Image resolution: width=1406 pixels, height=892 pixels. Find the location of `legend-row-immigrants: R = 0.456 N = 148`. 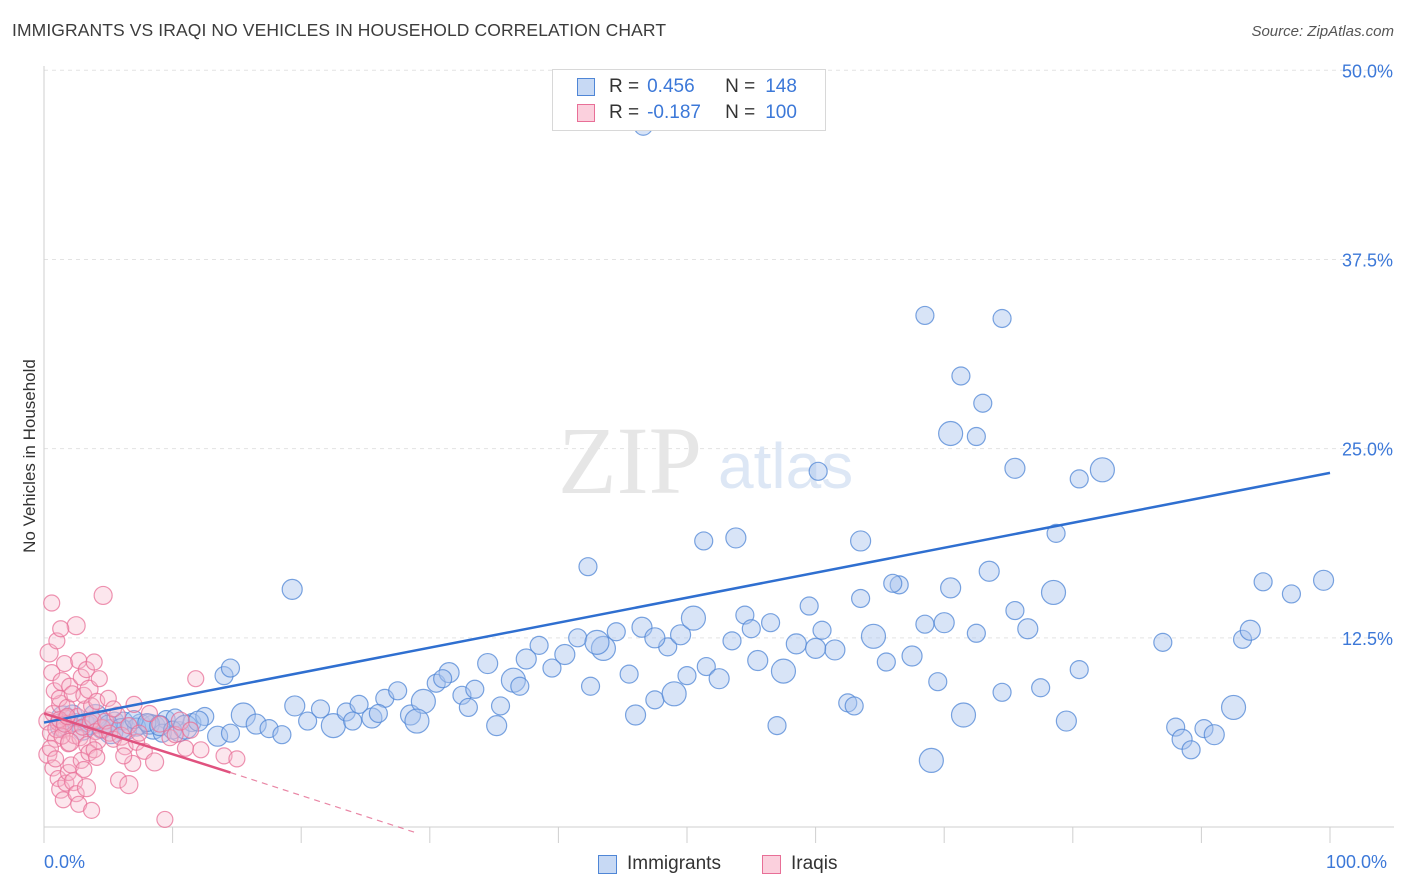

legend-row-immigrants: R = 0.456 N = 148 is located at coordinates (687, 87).